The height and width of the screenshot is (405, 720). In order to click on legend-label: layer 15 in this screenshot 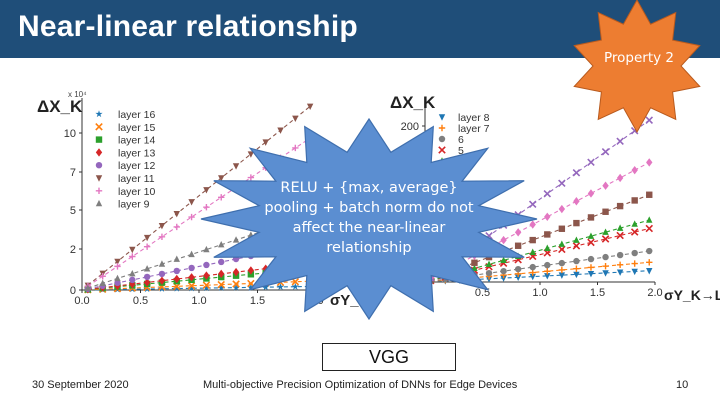, I will do `click(137, 128)`.